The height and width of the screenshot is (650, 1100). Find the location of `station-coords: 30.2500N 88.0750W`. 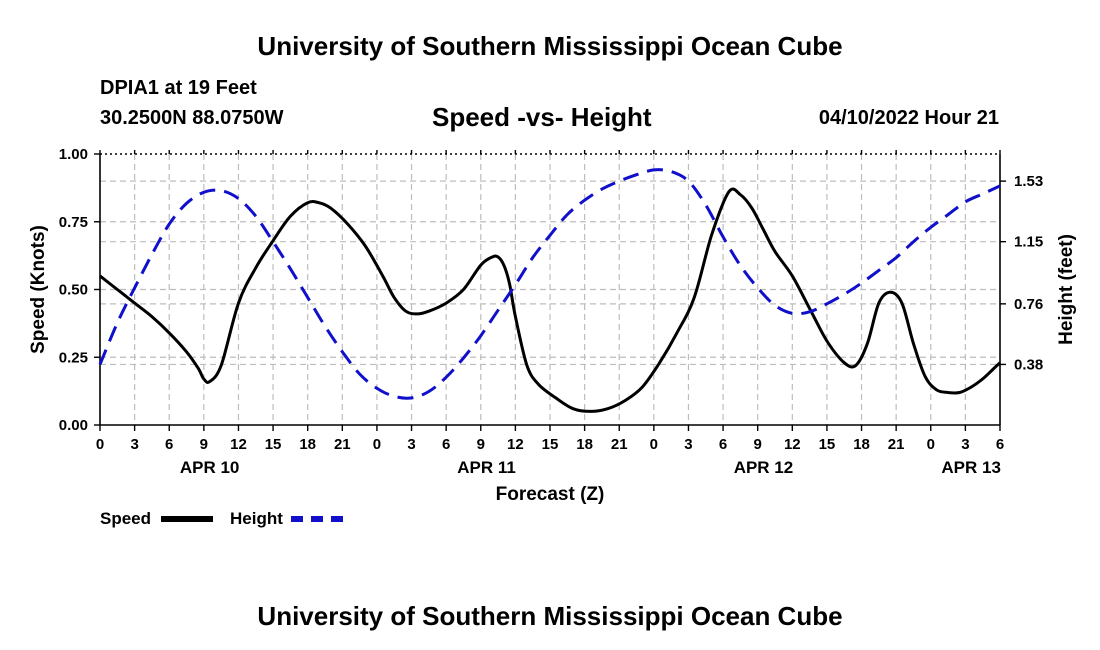

station-coords: 30.2500N 88.0750W is located at coordinates (192, 118).